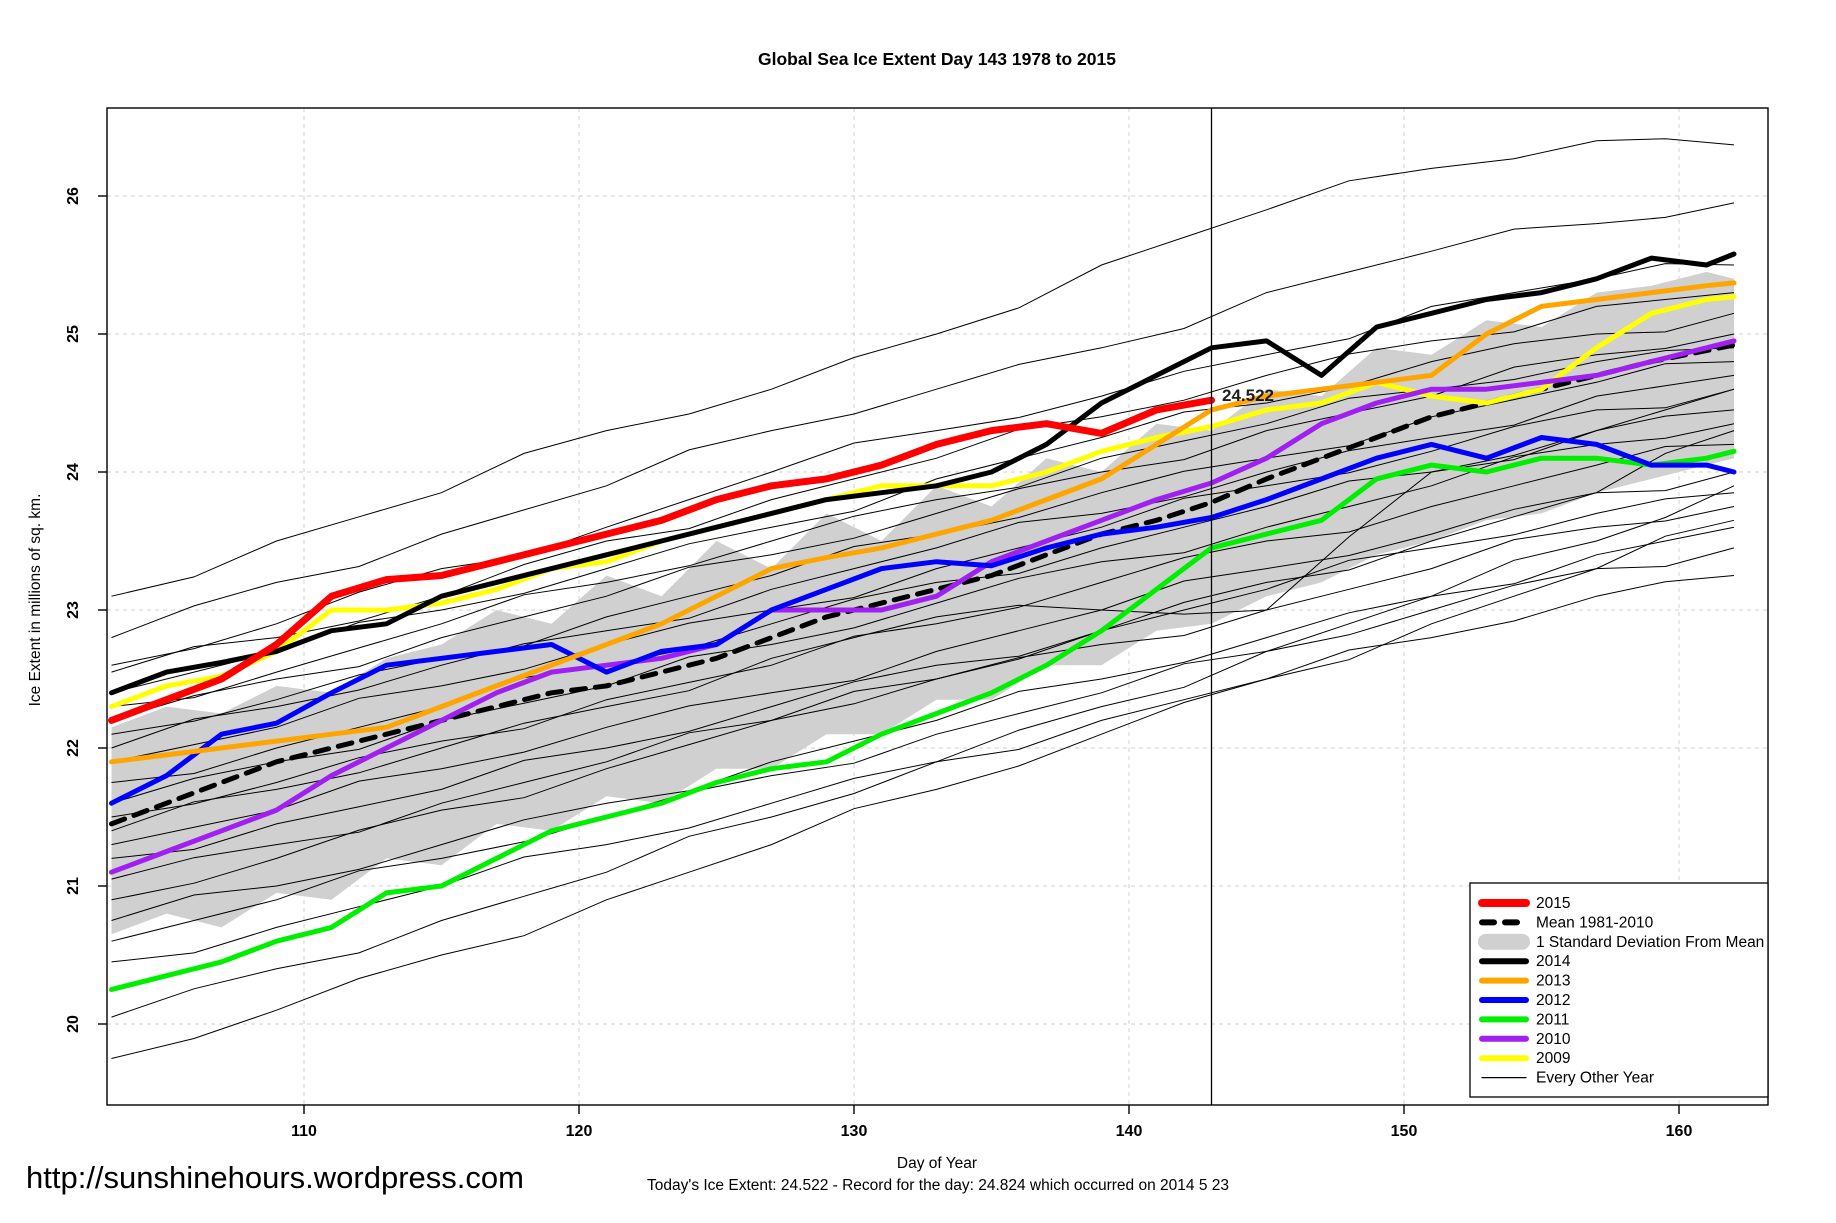  I want to click on legend-item-2012-label: 2012, so click(1553, 1000).